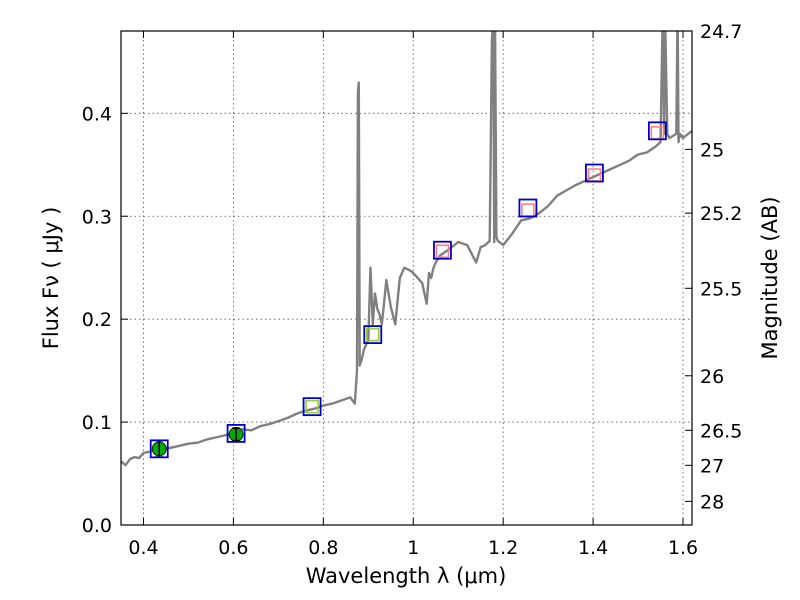  Describe the element at coordinates (413, 548) in the screenshot. I see `x-tick-label: 1` at that location.